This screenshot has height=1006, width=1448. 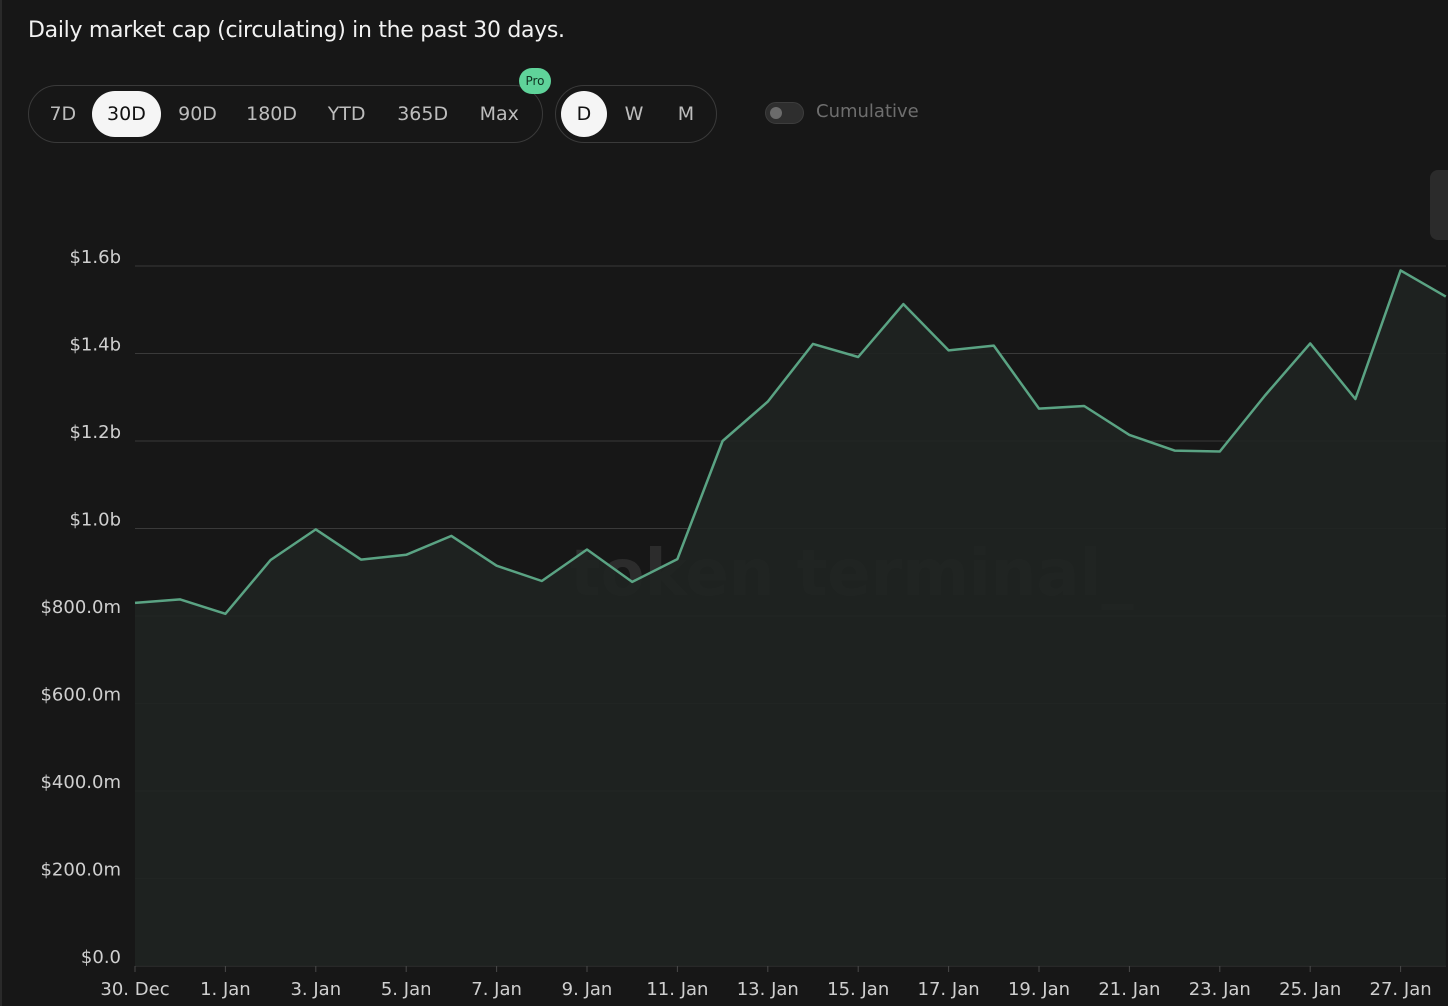 I want to click on range-button-max: Max, so click(x=499, y=114).